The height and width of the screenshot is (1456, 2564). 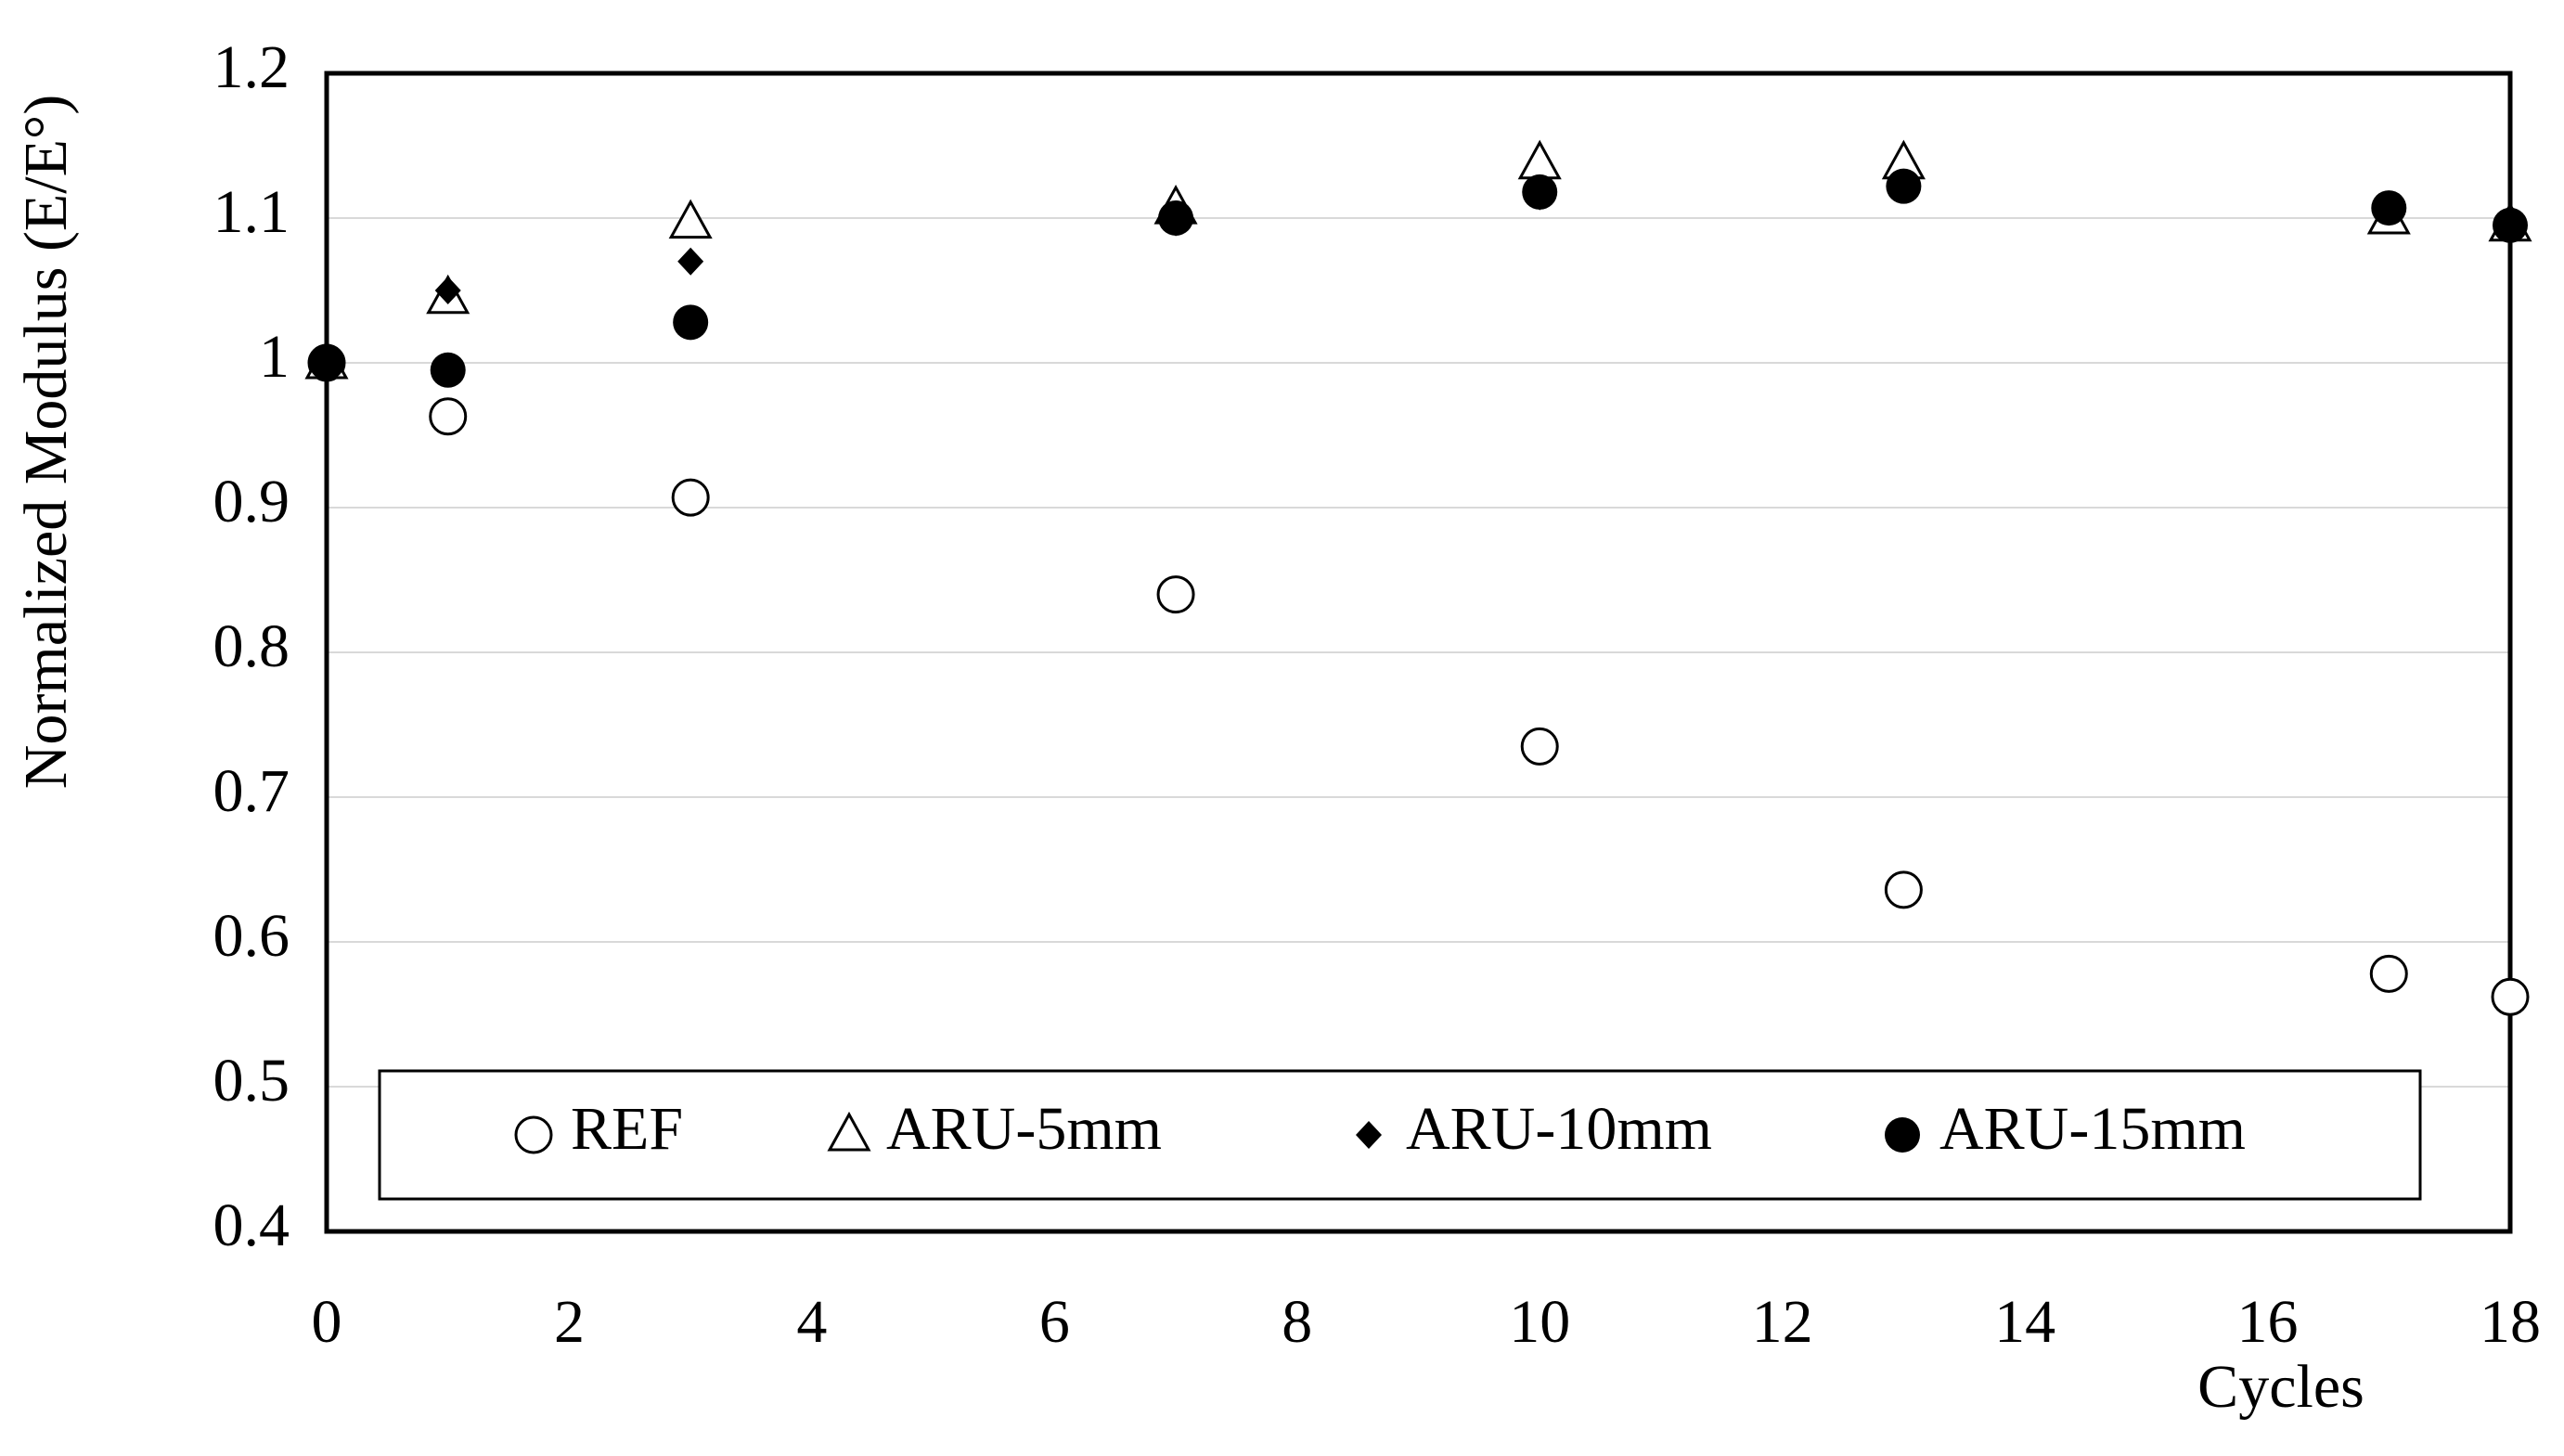 I want to click on y-tick-label: 1, so click(x=274, y=357).